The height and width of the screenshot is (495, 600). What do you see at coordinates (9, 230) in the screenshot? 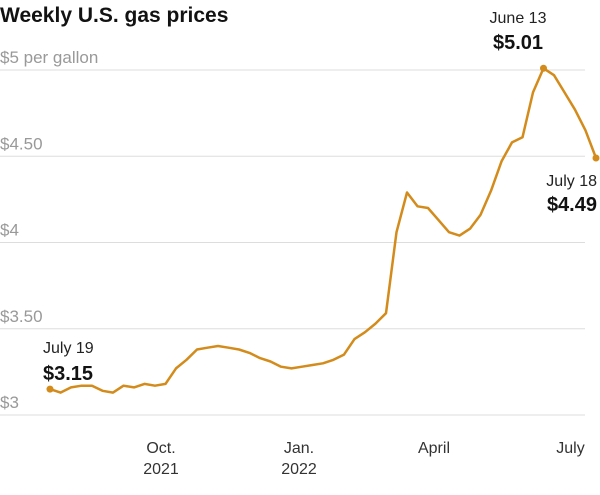
I see `y-tick-label: $4` at bounding box center [9, 230].